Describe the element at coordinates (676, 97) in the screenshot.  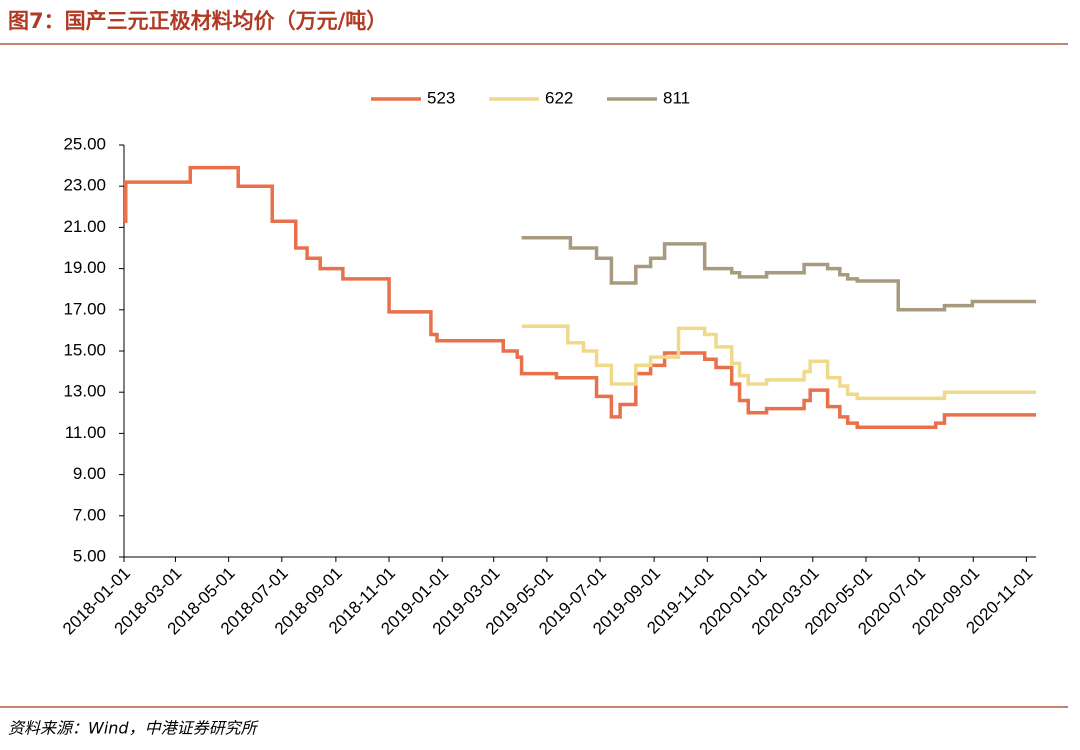
I see `legend-label: 811` at that location.